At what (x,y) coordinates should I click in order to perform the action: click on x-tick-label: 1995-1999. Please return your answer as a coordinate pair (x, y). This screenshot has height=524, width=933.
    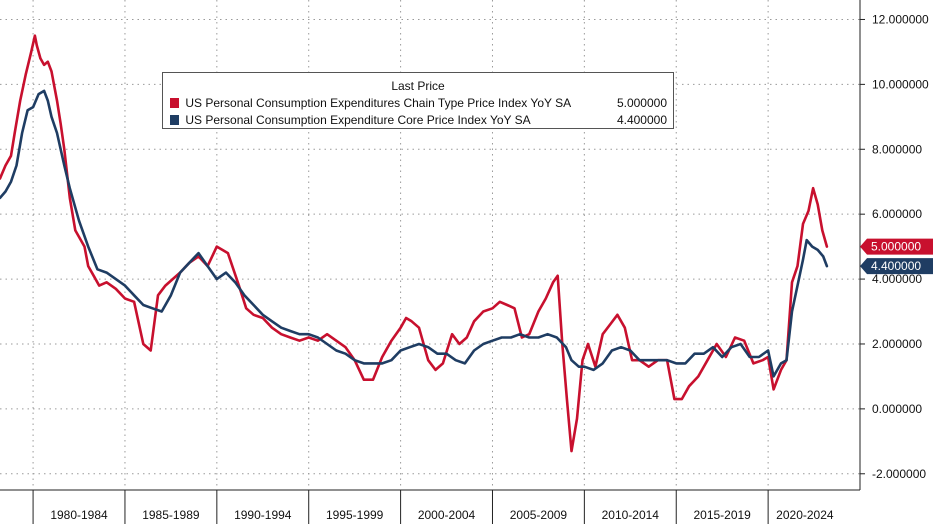
    Looking at the image, I should click on (355, 515).